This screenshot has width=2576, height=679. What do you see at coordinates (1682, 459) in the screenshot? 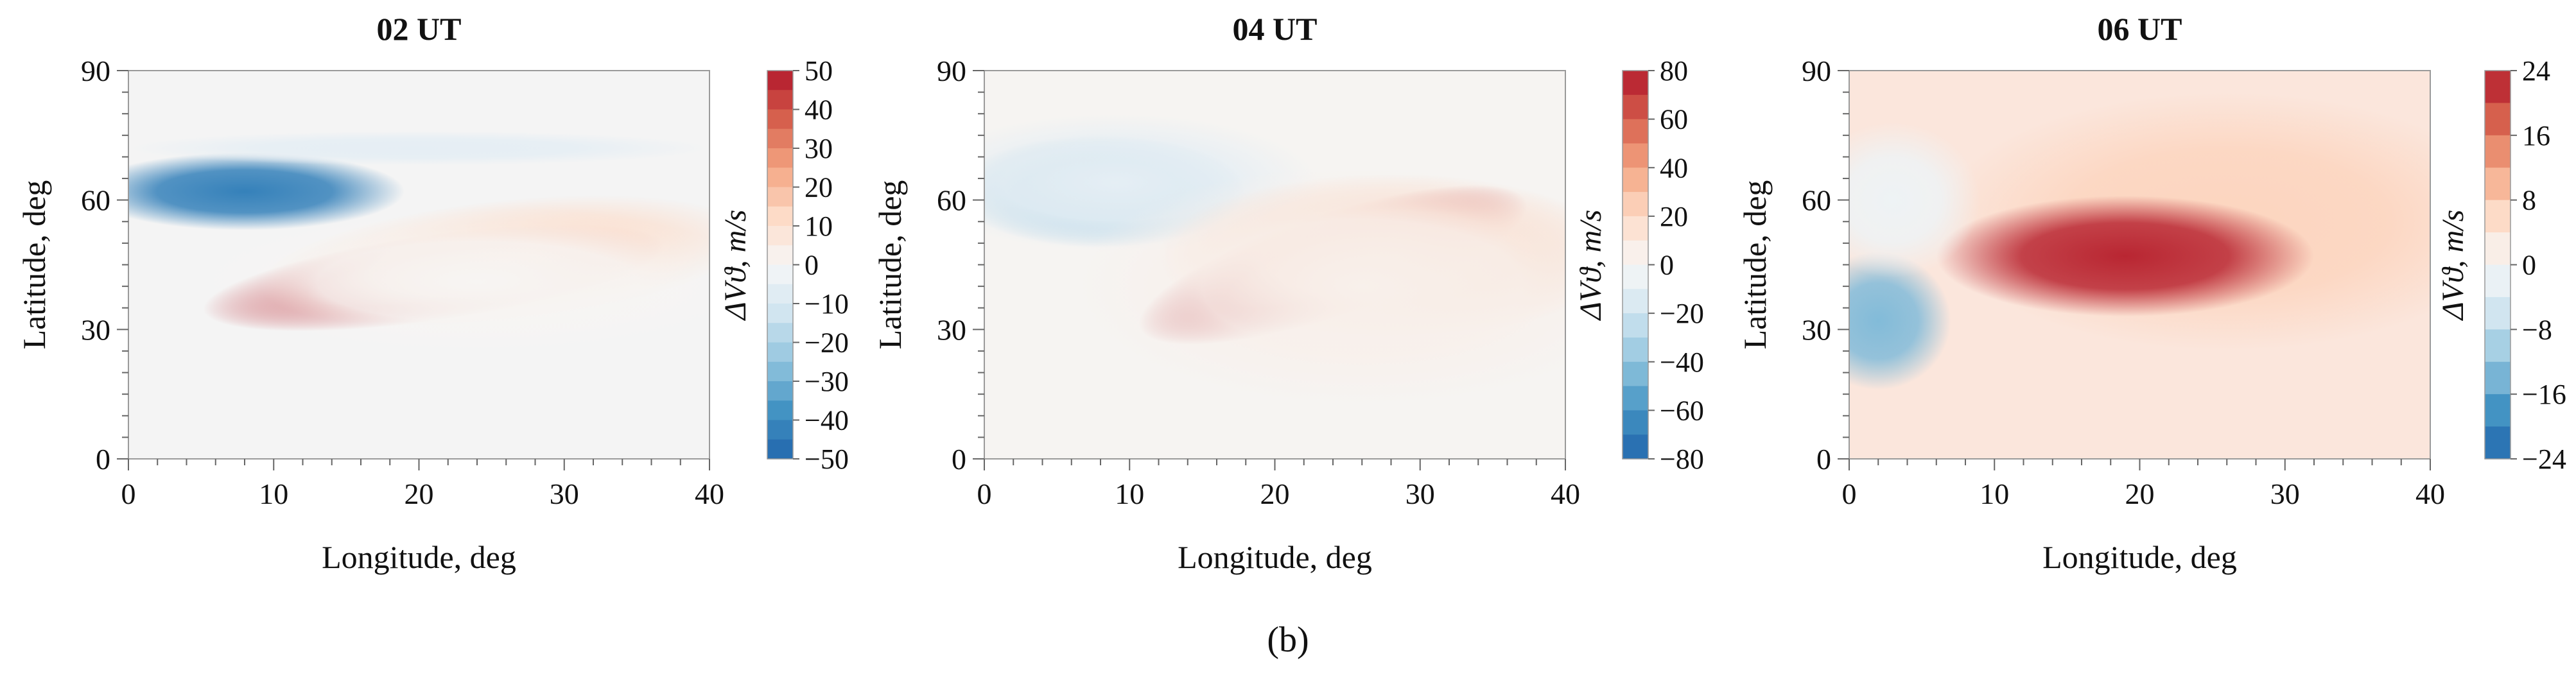
I see `colorbar-tick-label: −80` at bounding box center [1682, 459].